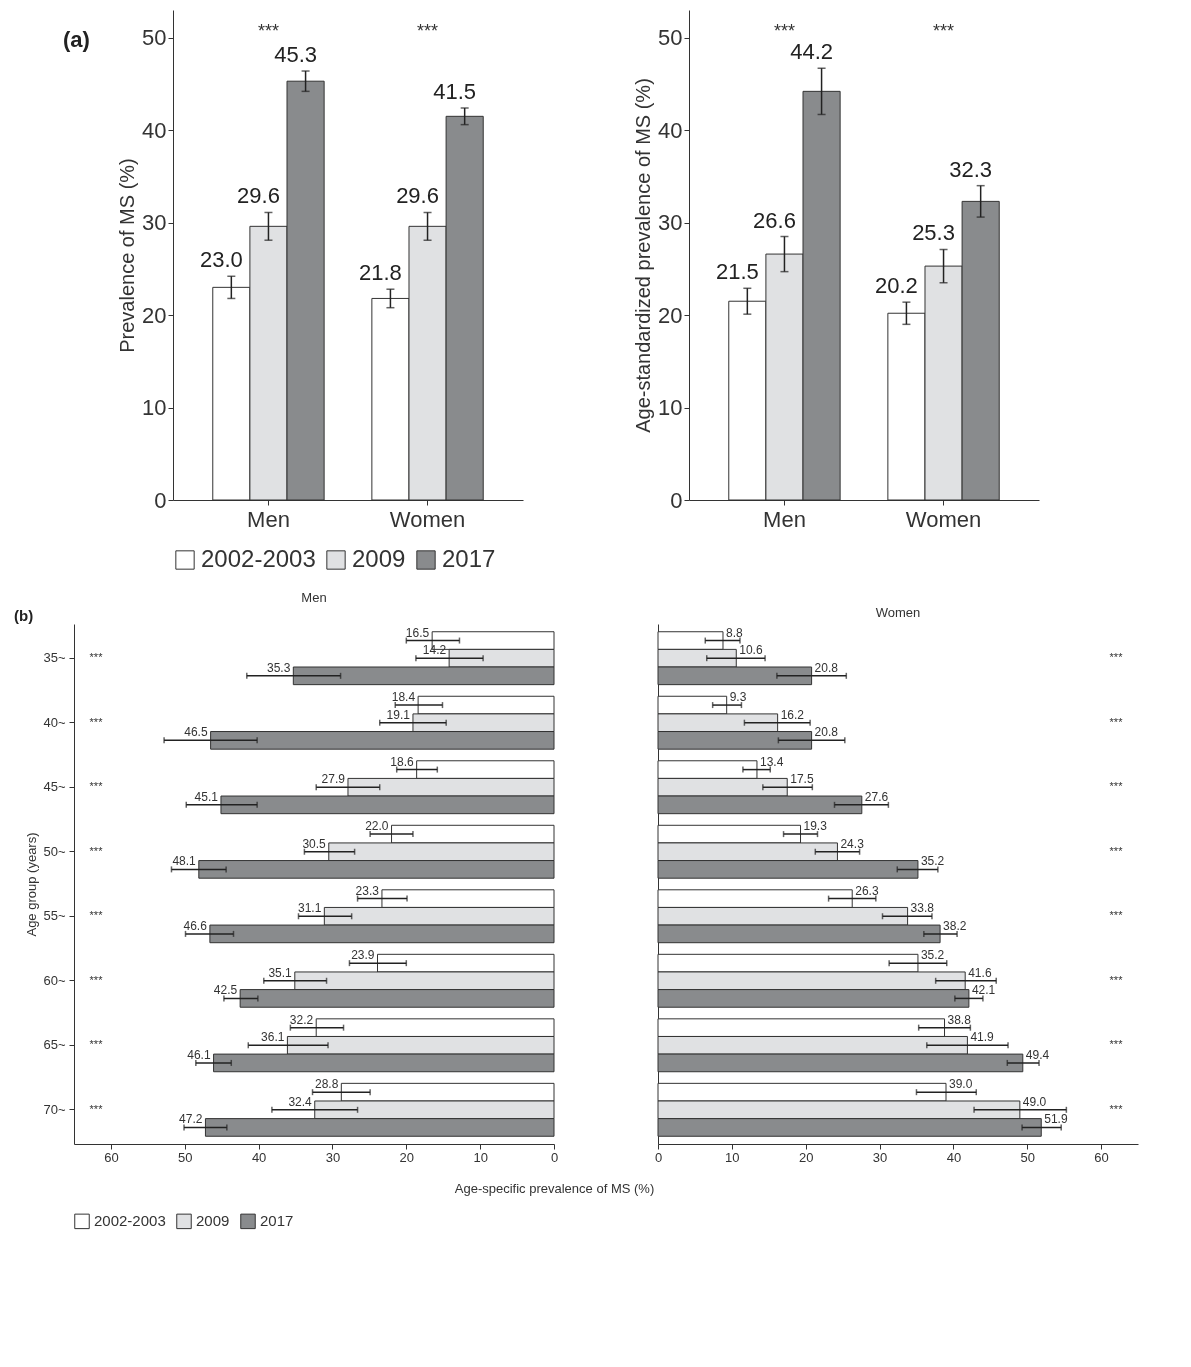  I want to click on data-label: 29.6, so click(417, 196).